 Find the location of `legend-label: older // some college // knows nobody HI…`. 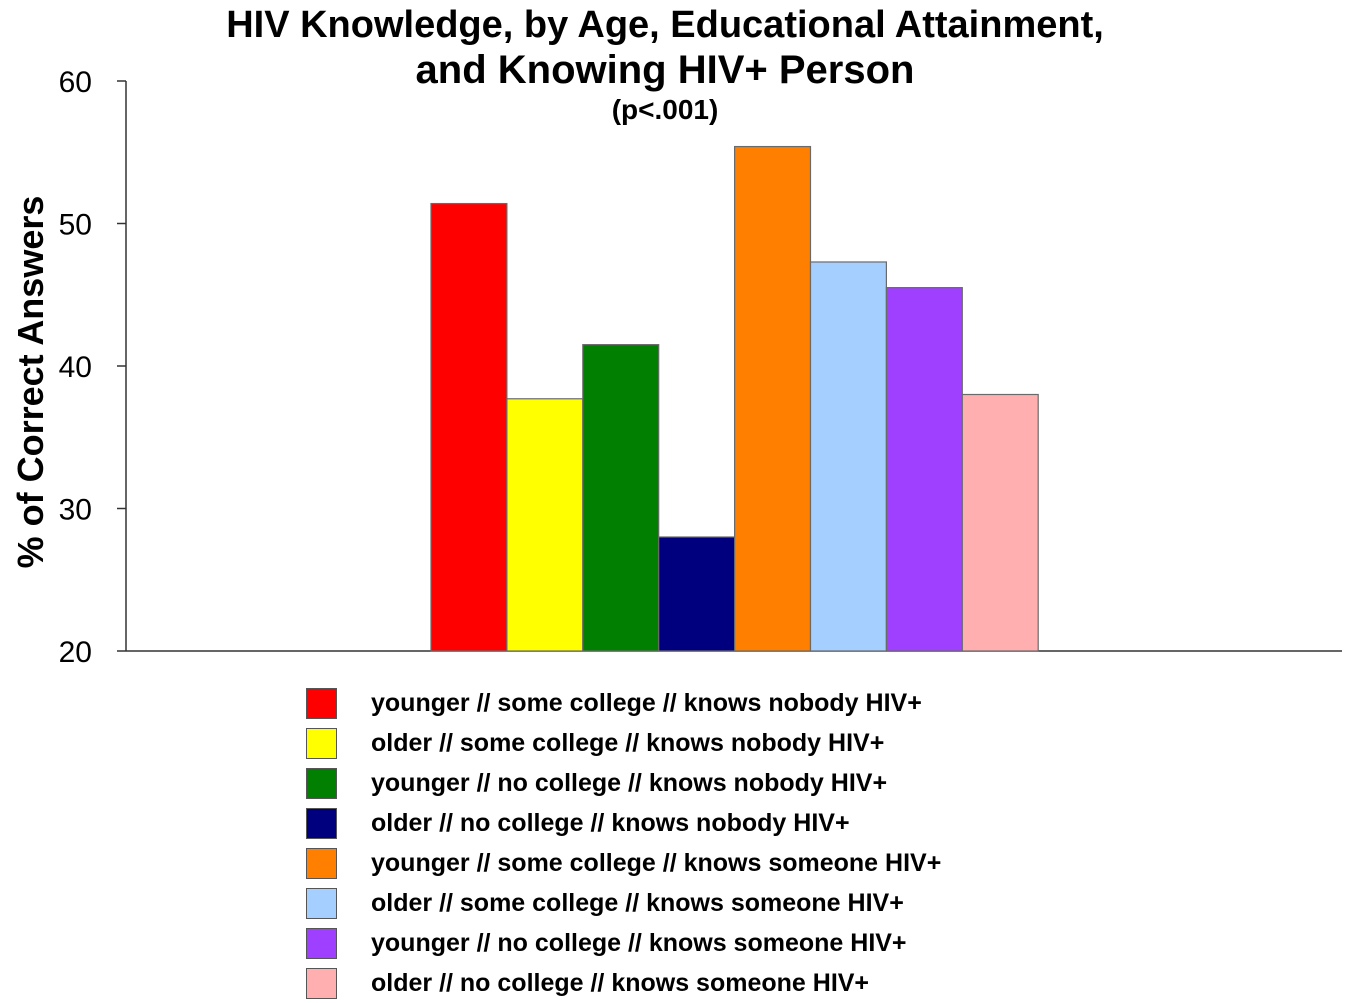

legend-label: older // some college // knows nobody HI… is located at coordinates (628, 742).